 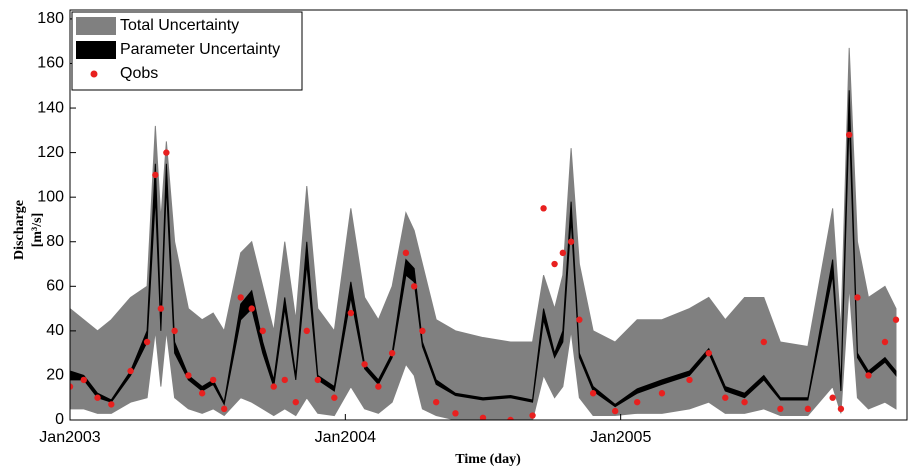 What do you see at coordinates (55, 241) in the screenshot?
I see `y-tick-label: 80` at bounding box center [55, 241].